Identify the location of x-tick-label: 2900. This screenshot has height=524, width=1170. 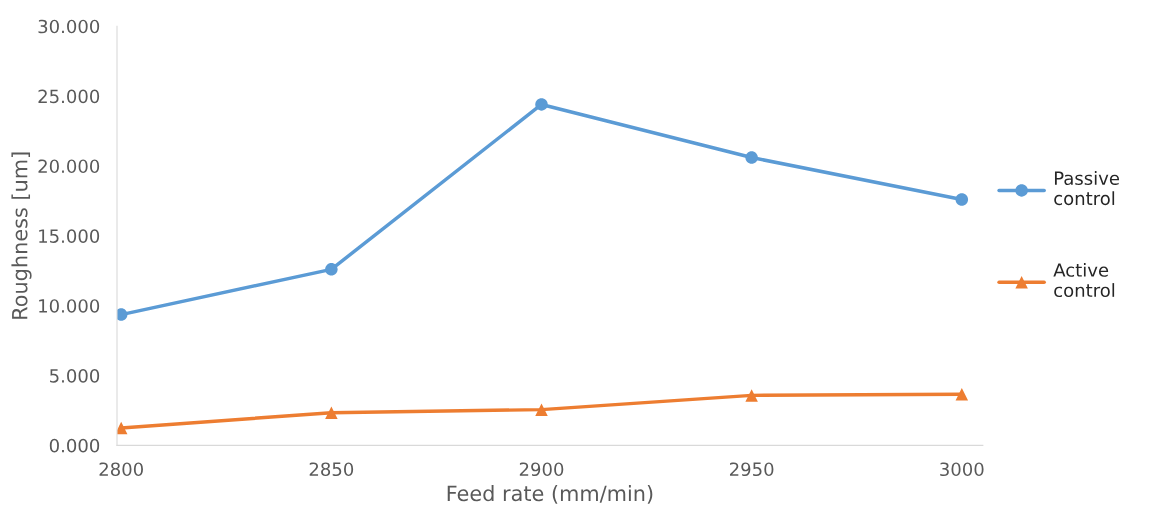
(541, 469).